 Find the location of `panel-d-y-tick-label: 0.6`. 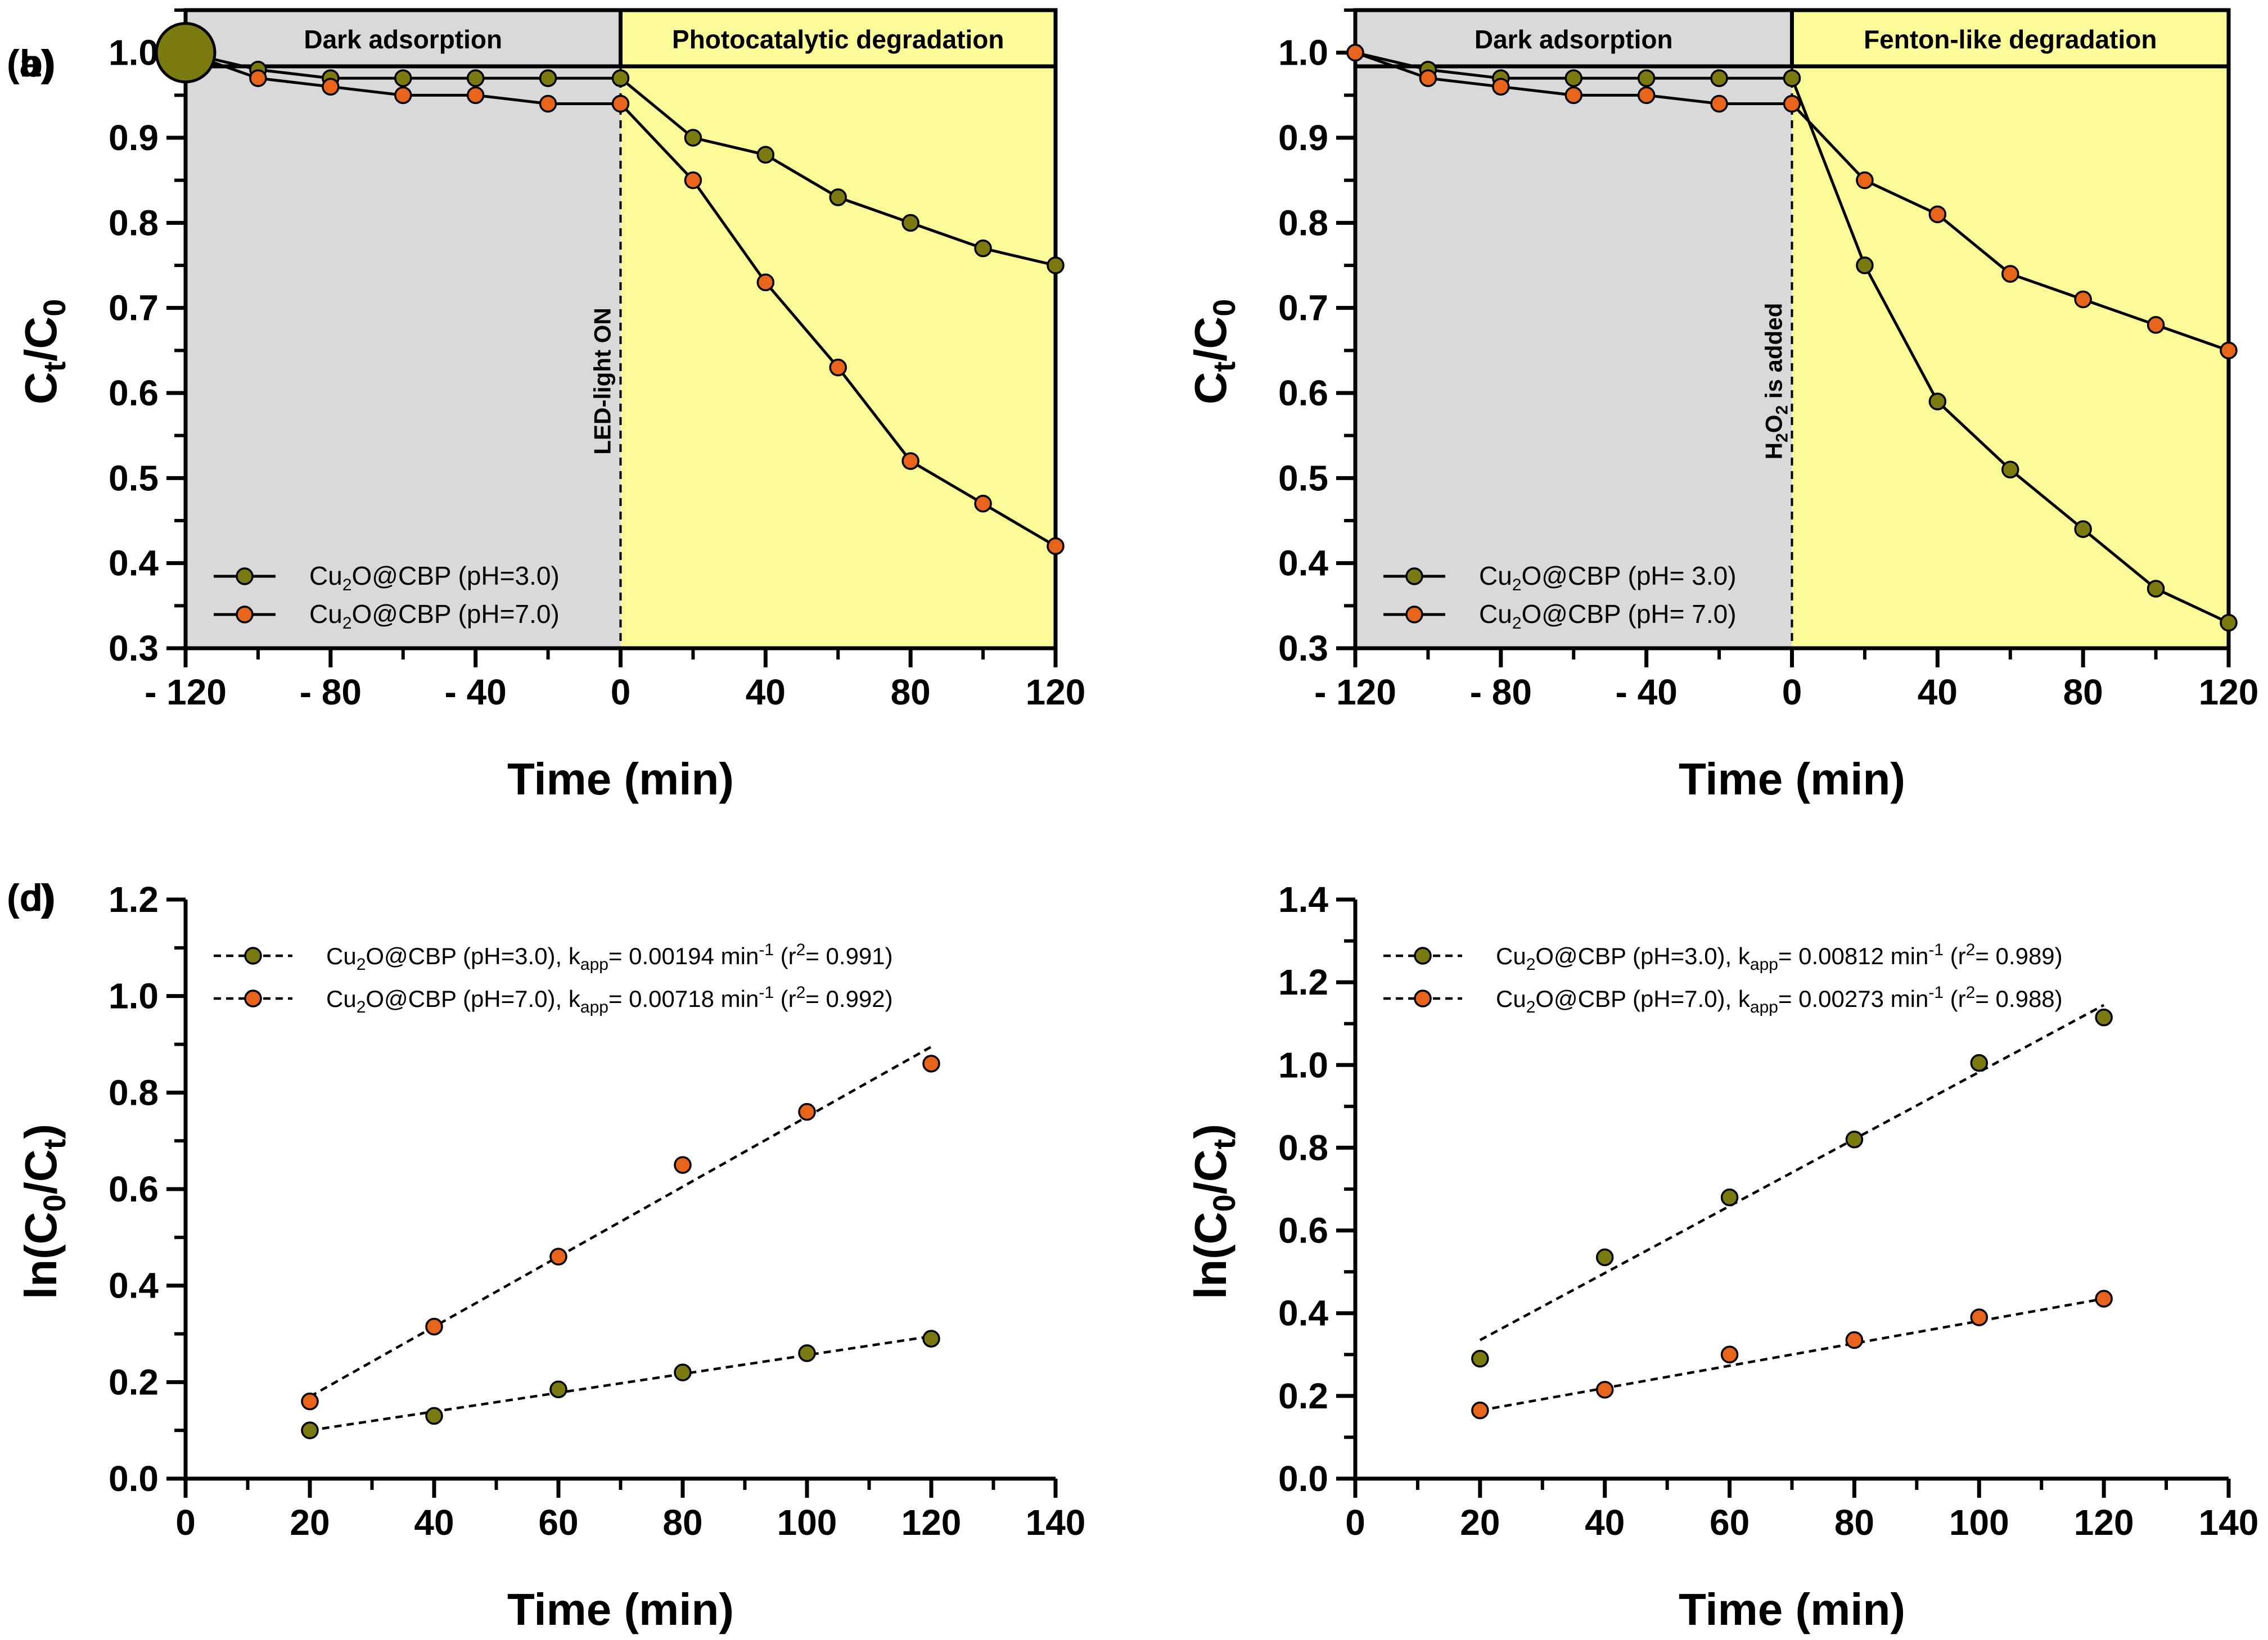

panel-d-y-tick-label: 0.6 is located at coordinates (1303, 1230).